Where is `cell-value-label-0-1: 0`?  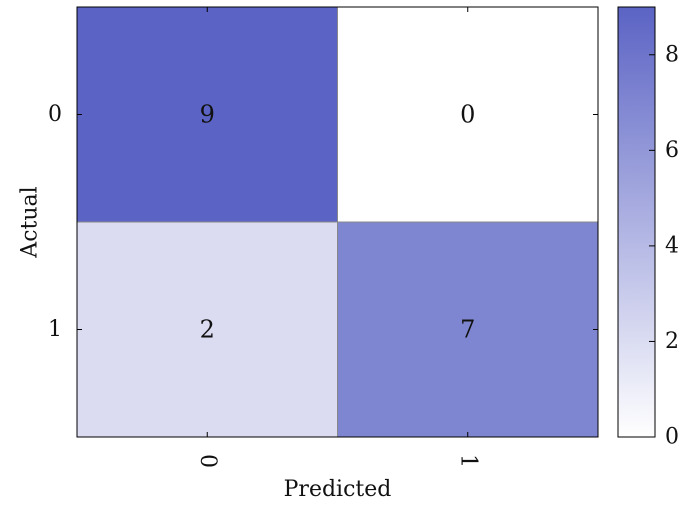 cell-value-label-0-1: 0 is located at coordinates (467, 115).